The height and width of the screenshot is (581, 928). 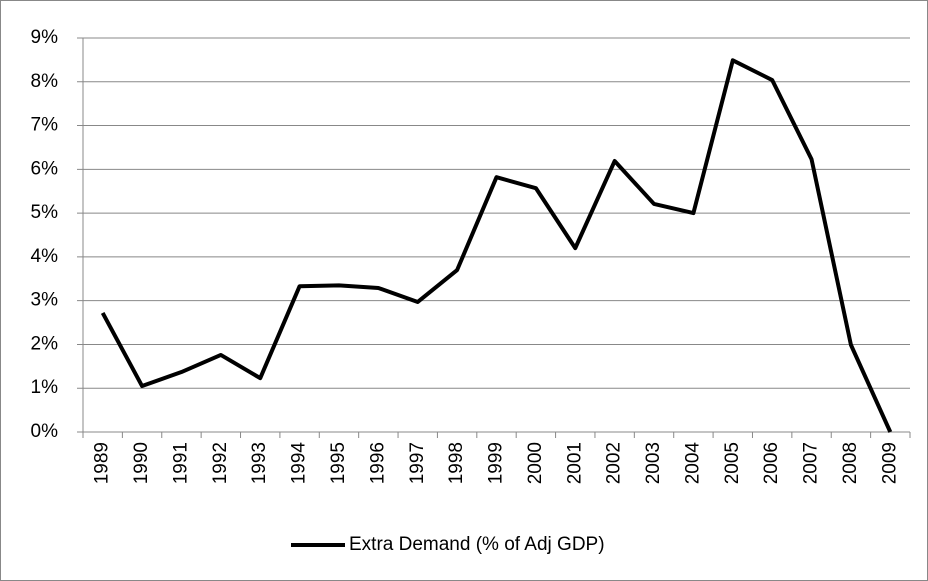 What do you see at coordinates (653, 463) in the screenshot?
I see `x-tick-label: 2003` at bounding box center [653, 463].